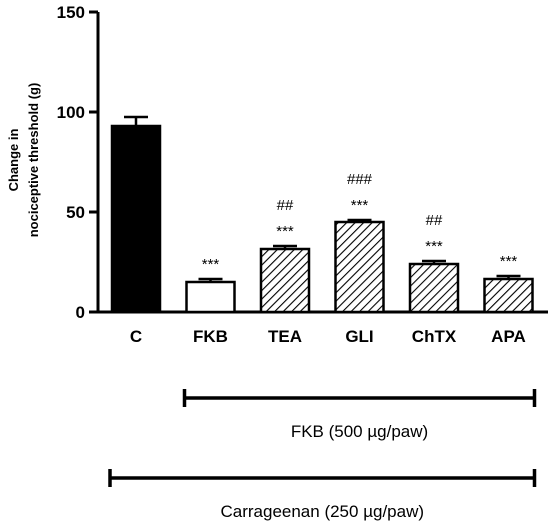 This screenshot has height=524, width=550. Describe the element at coordinates (136, 336) in the screenshot. I see `category-label-C: C` at that location.